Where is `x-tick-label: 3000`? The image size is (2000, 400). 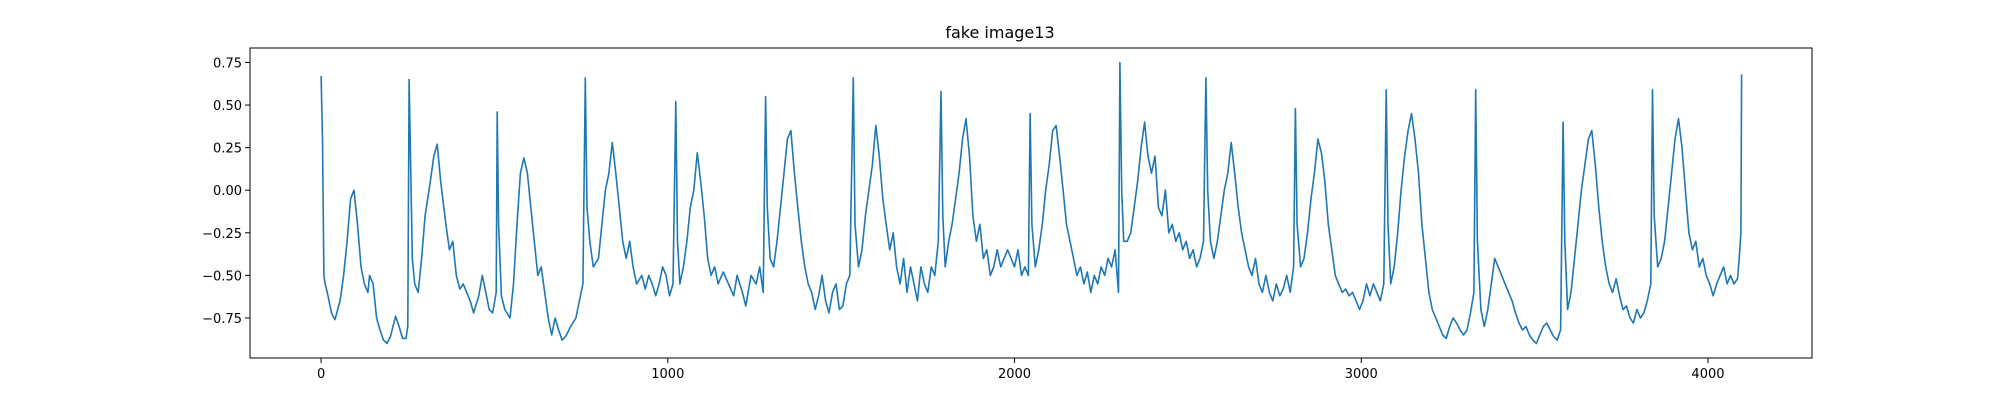 x-tick-label: 3000 is located at coordinates (1361, 374).